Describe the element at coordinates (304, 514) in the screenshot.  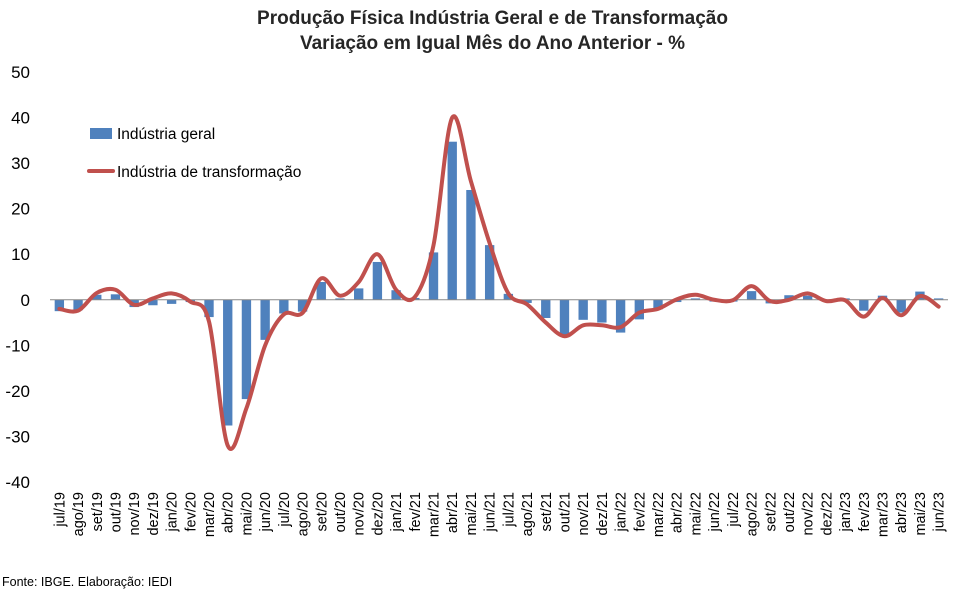
I see `x-tick-label: ago/20` at that location.